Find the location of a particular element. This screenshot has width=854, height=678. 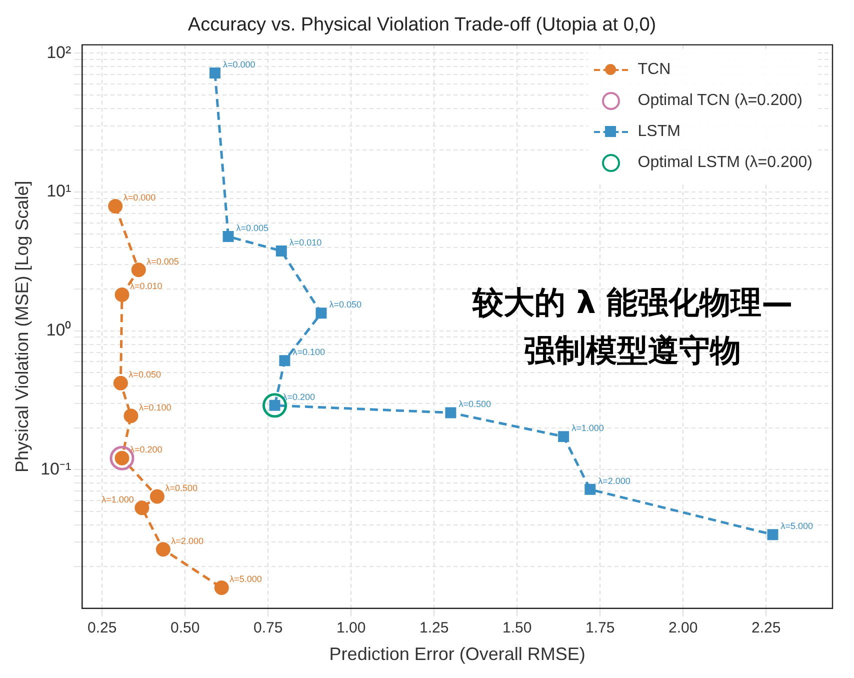

chart-title: Accuracy vs. Physical Violation Trade-off (Utopia at 0,0) is located at coordinates (422, 25).